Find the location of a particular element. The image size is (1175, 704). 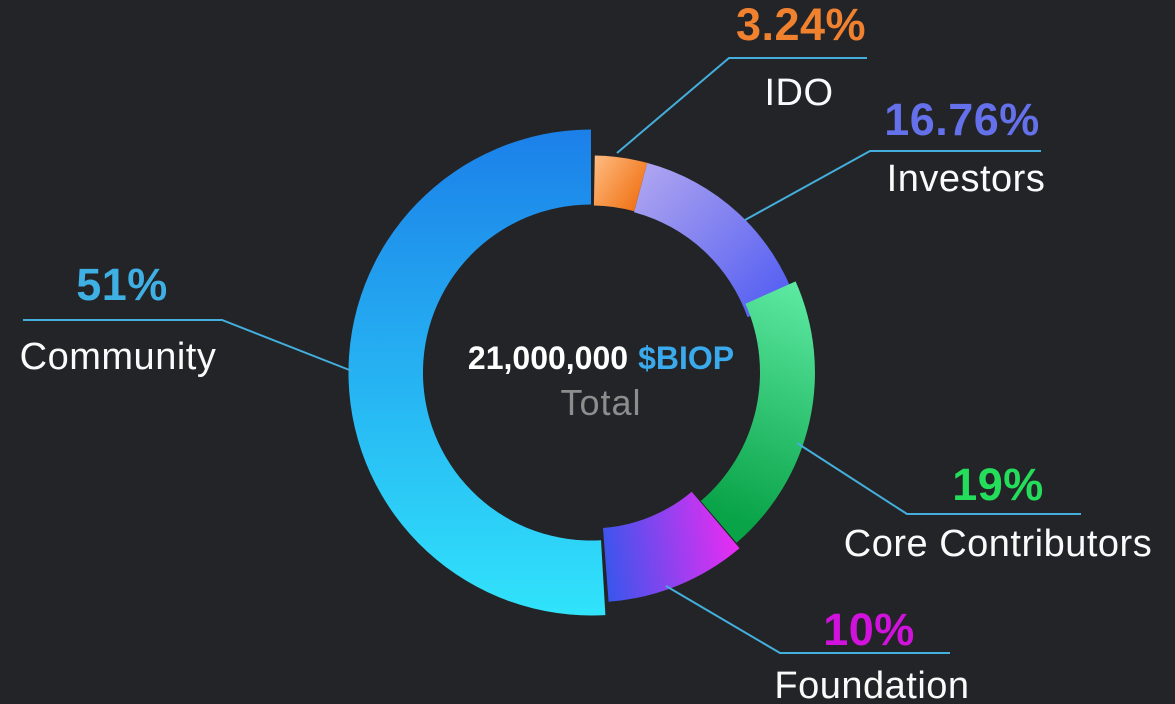

label-ido-name: IDO is located at coordinates (799, 93).